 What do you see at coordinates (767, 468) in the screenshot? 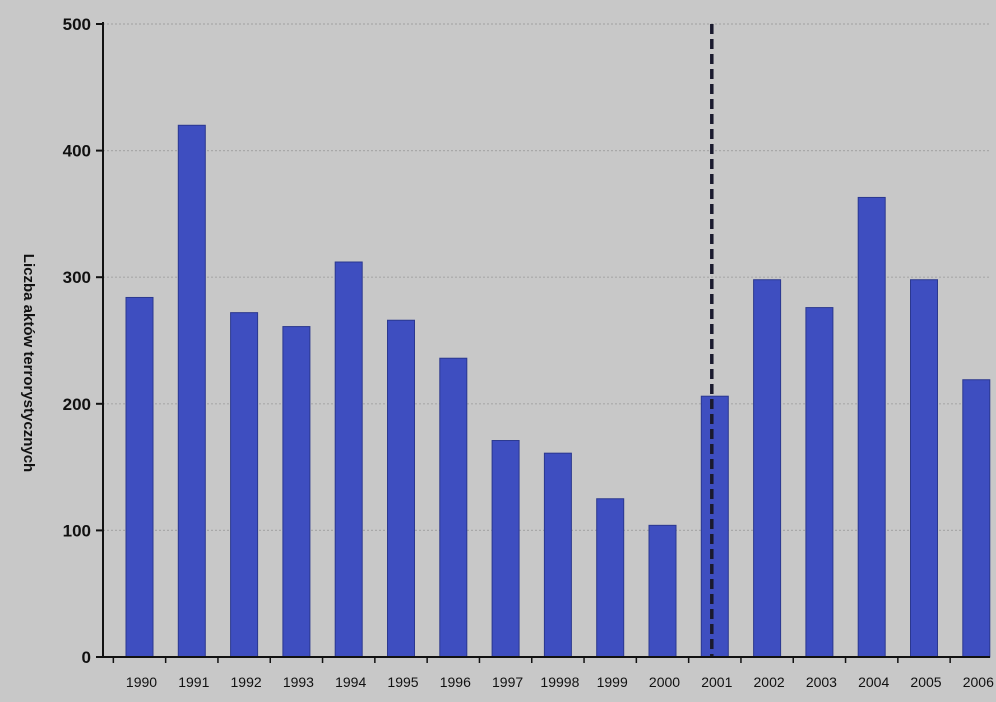
I see `bar-2002` at bounding box center [767, 468].